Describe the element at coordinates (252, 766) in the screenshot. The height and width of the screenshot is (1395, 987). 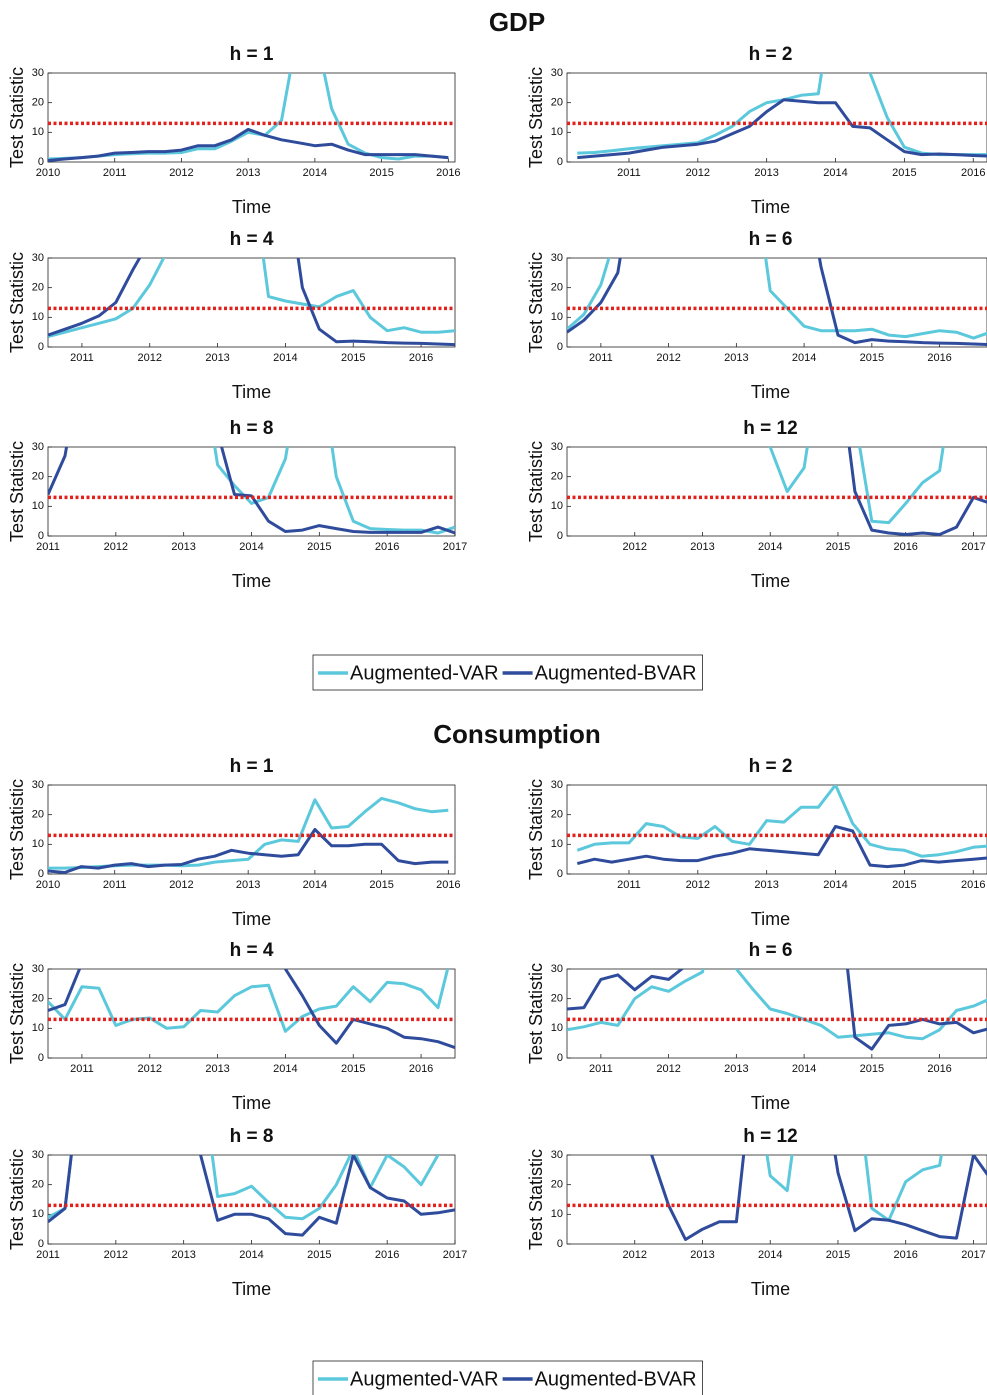
I see `chart-title: h = 1` at that location.